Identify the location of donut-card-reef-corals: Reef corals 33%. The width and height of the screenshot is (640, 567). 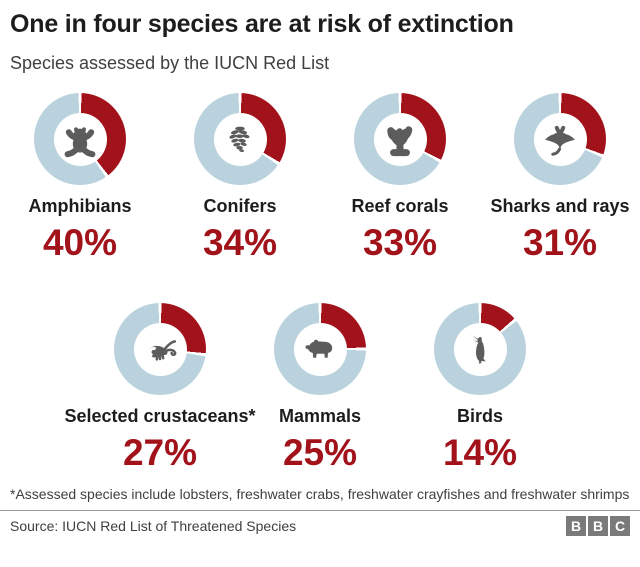
(400, 177).